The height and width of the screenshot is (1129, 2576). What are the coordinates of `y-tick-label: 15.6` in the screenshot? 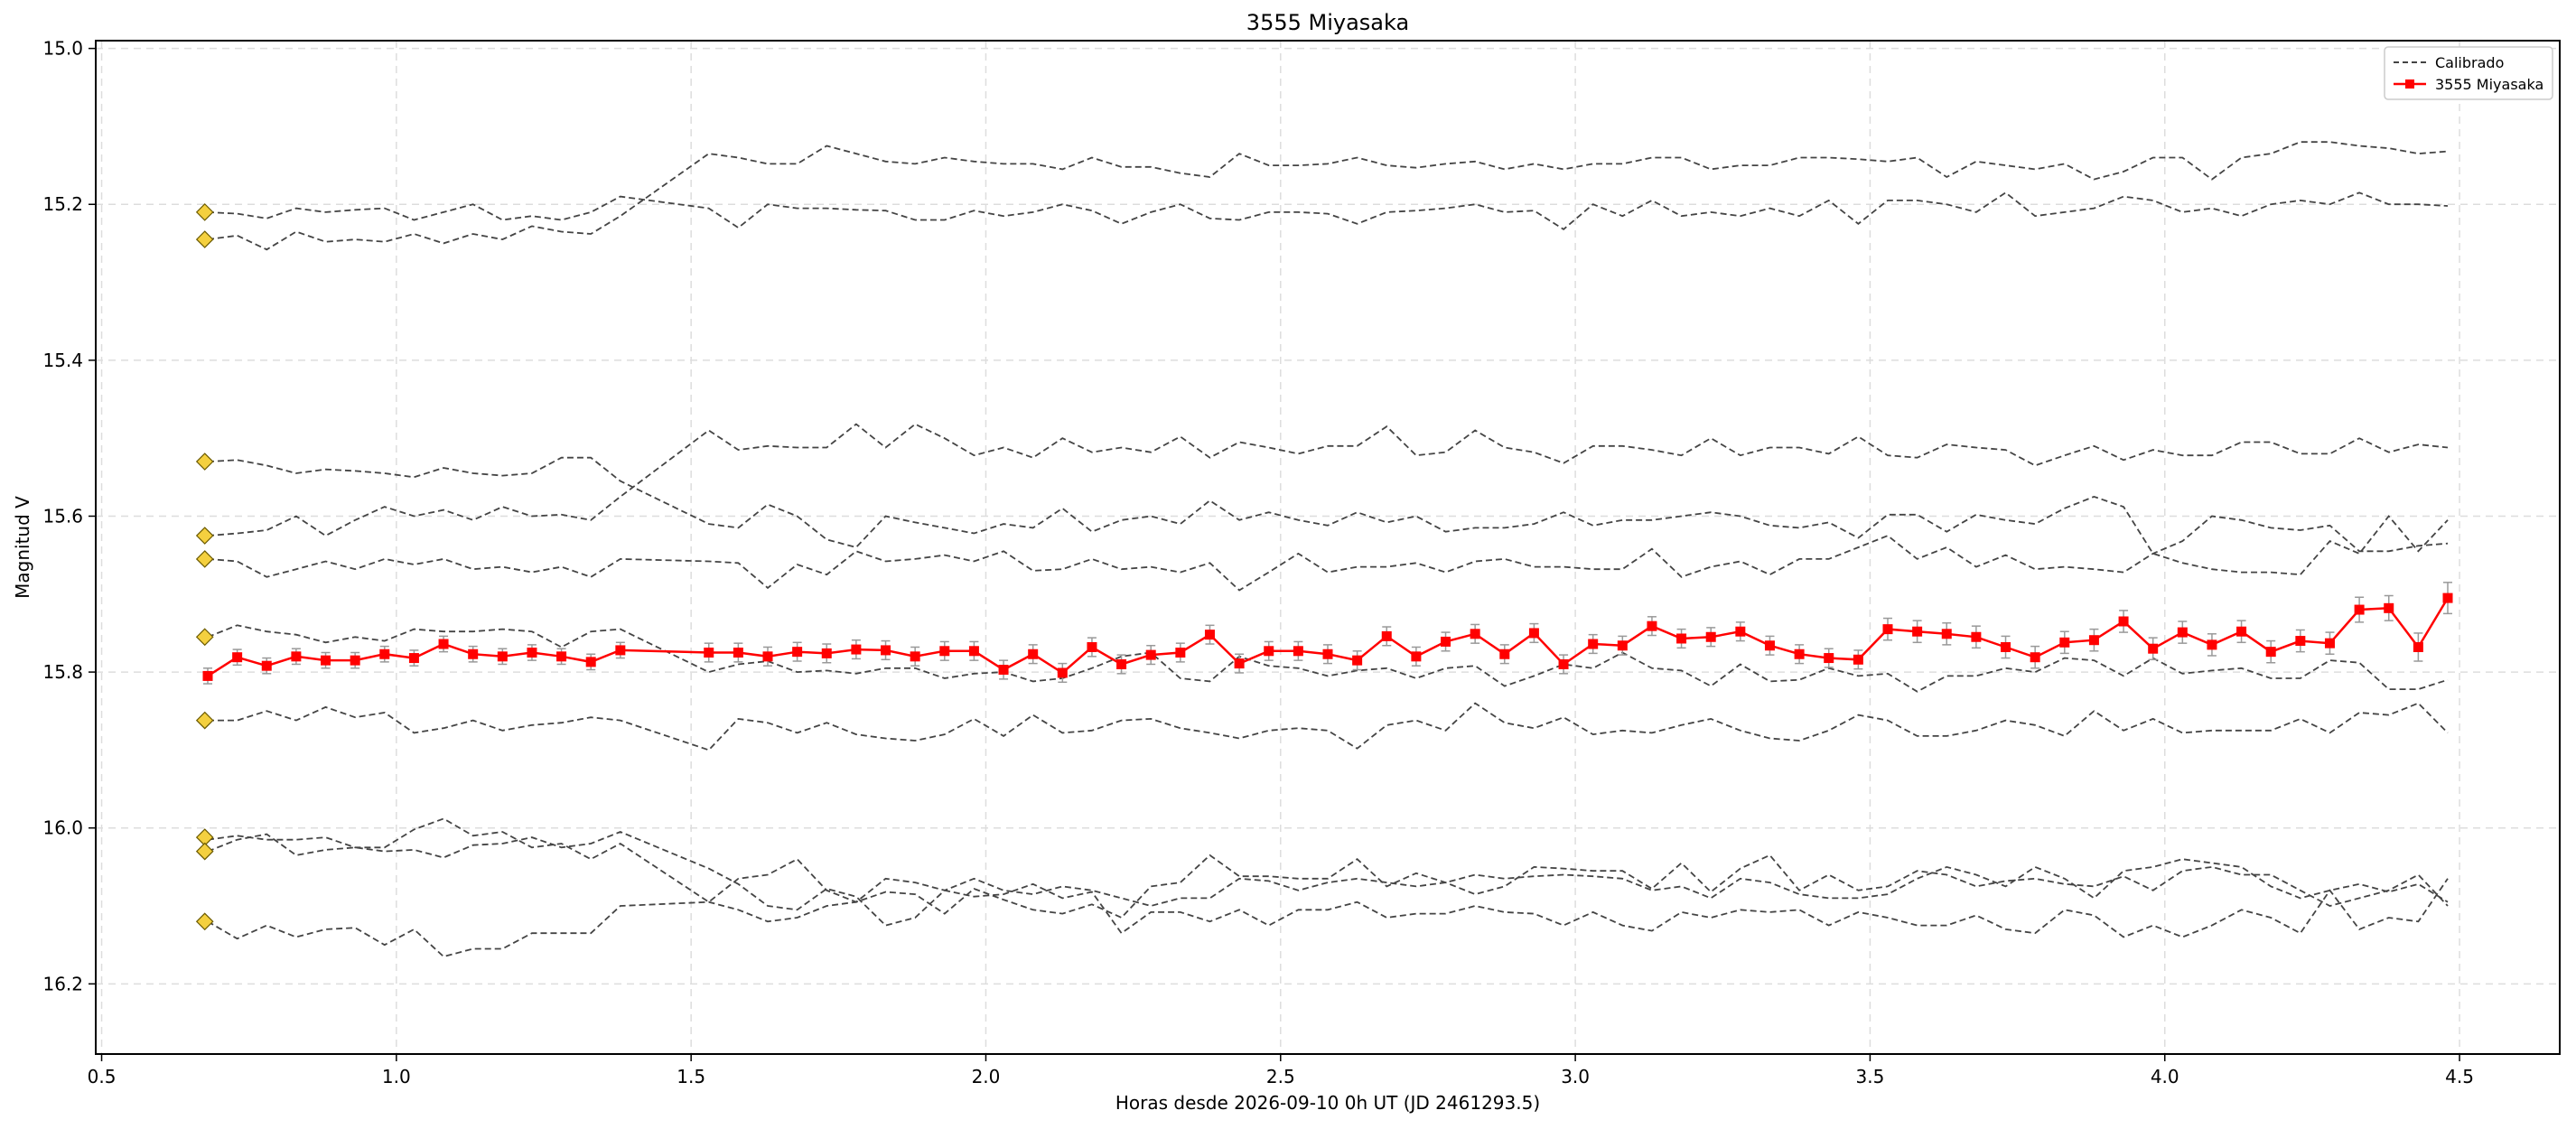 It's located at (62, 516).